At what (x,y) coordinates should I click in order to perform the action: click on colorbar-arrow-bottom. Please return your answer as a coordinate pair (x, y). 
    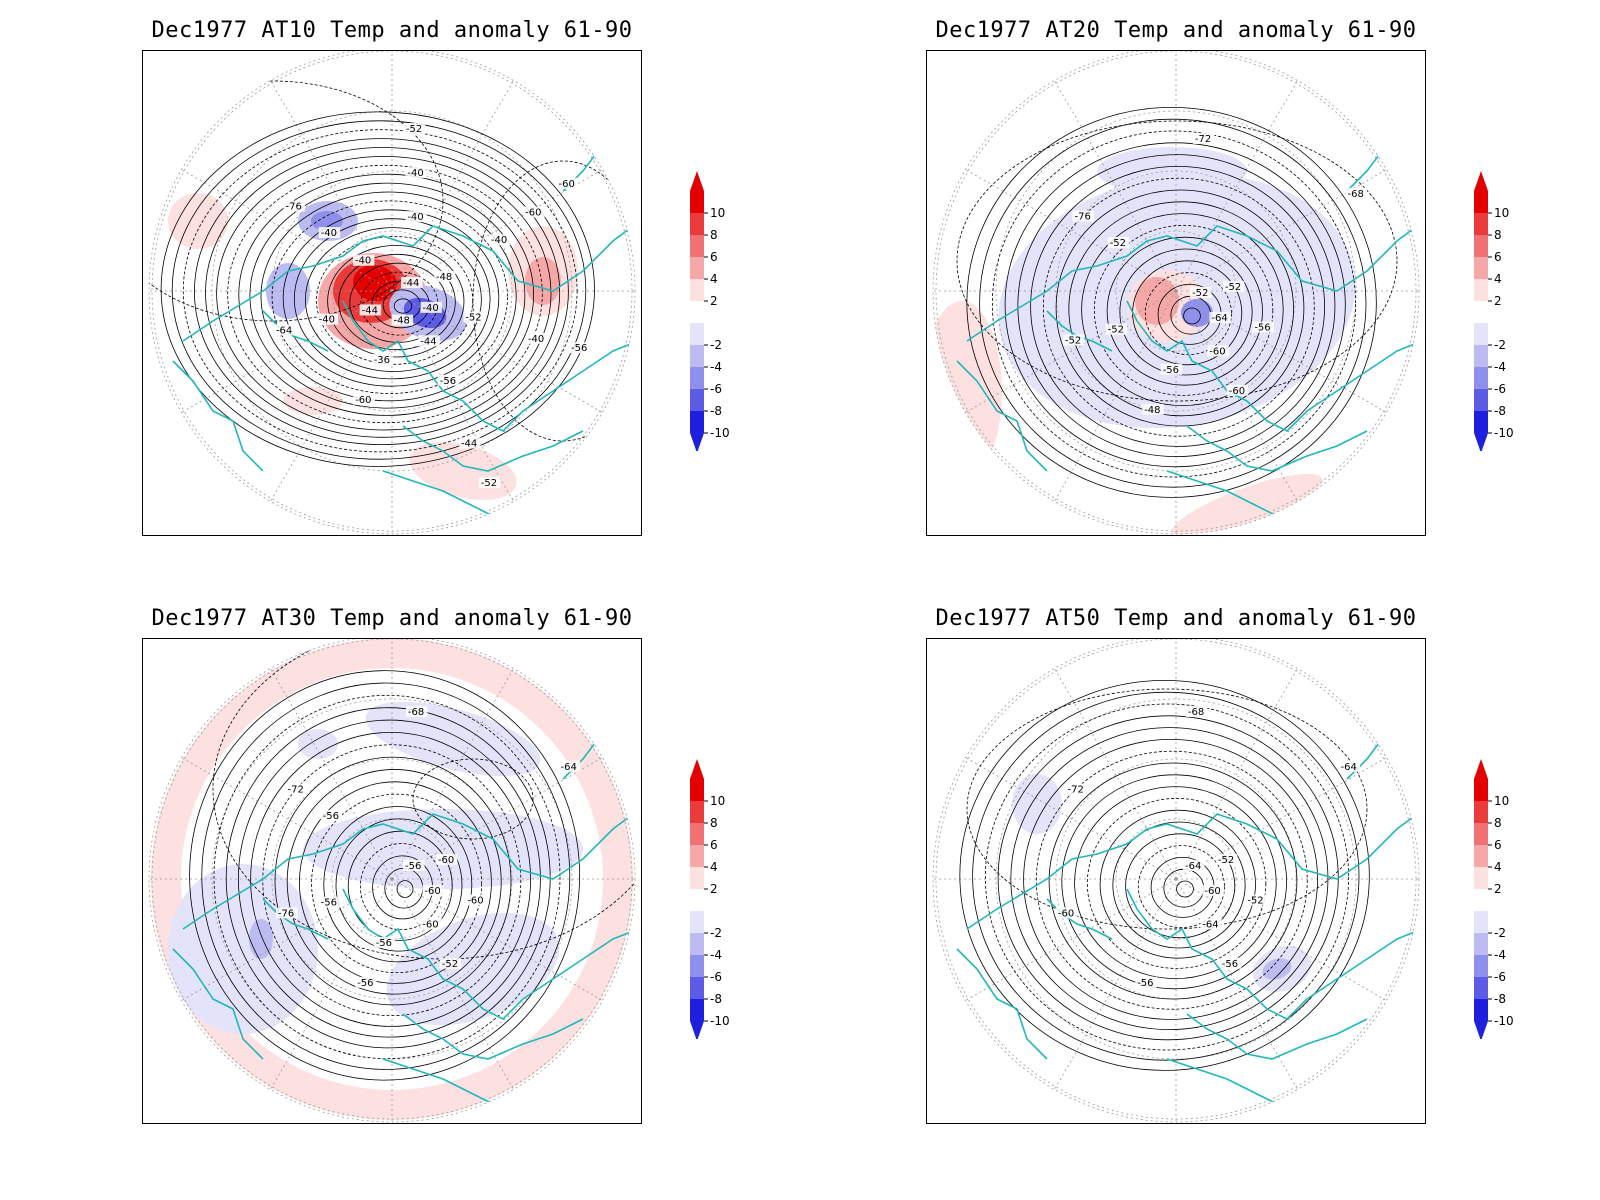
    Looking at the image, I should click on (697, 442).